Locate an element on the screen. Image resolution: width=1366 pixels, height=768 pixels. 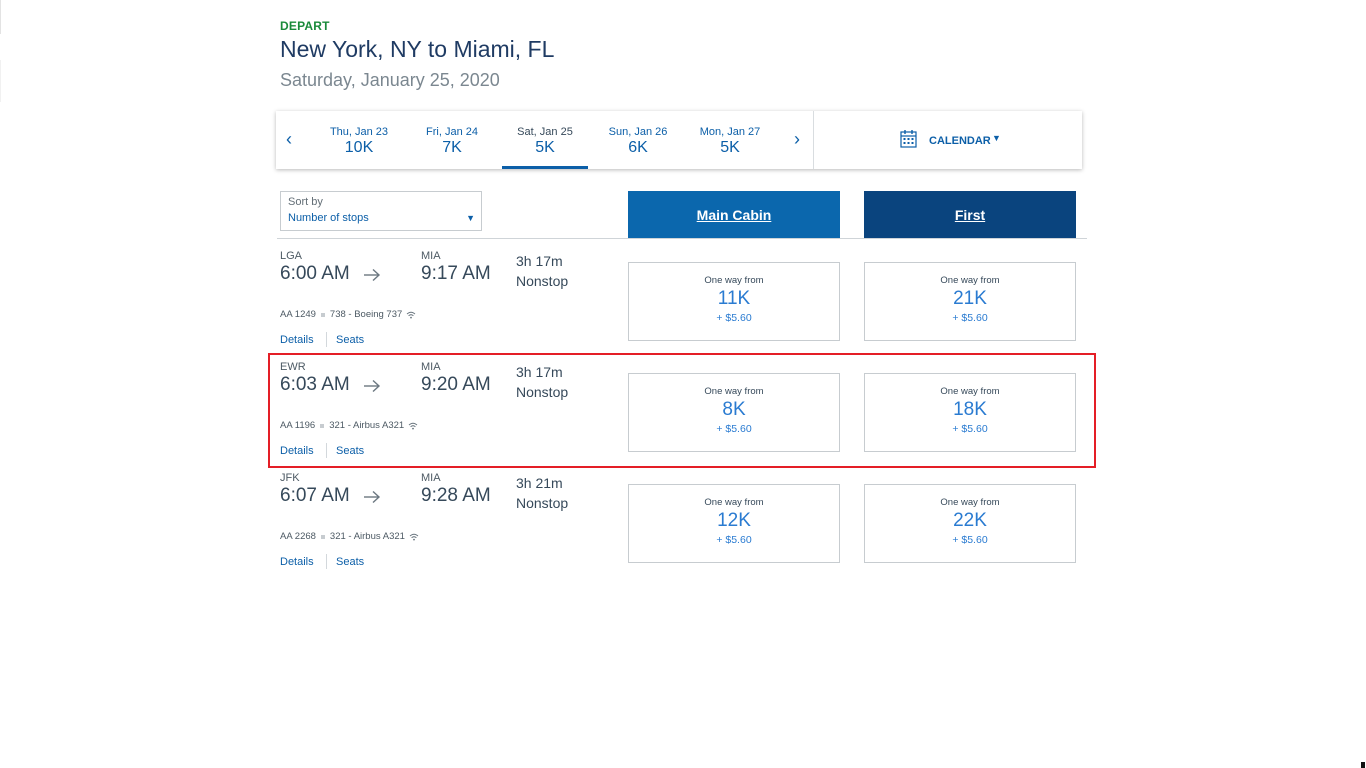
date-tab: Fri, Jan 24 7K is located at coordinates (452, 140).